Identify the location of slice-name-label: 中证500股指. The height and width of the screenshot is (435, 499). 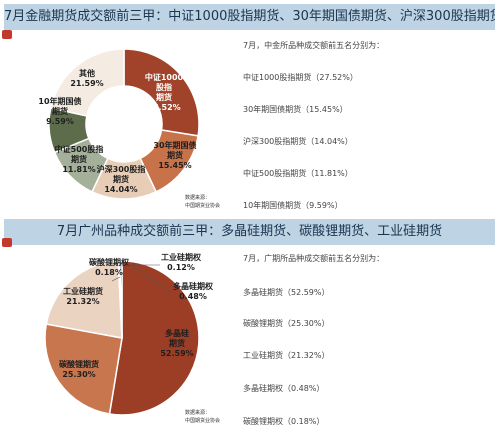
(79, 149).